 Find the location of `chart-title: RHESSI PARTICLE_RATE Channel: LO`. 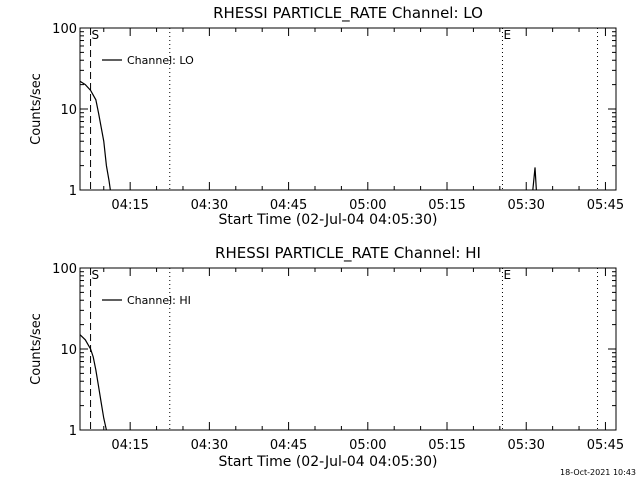

chart-title: RHESSI PARTICLE_RATE Channel: LO is located at coordinates (348, 13).